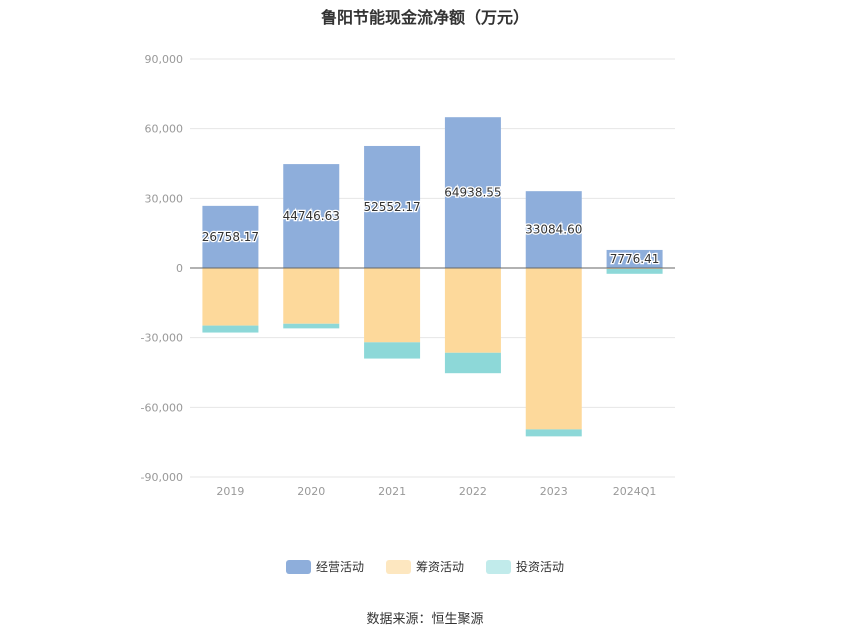 The width and height of the screenshot is (850, 637). I want to click on x-tick-label: 2023, so click(554, 491).